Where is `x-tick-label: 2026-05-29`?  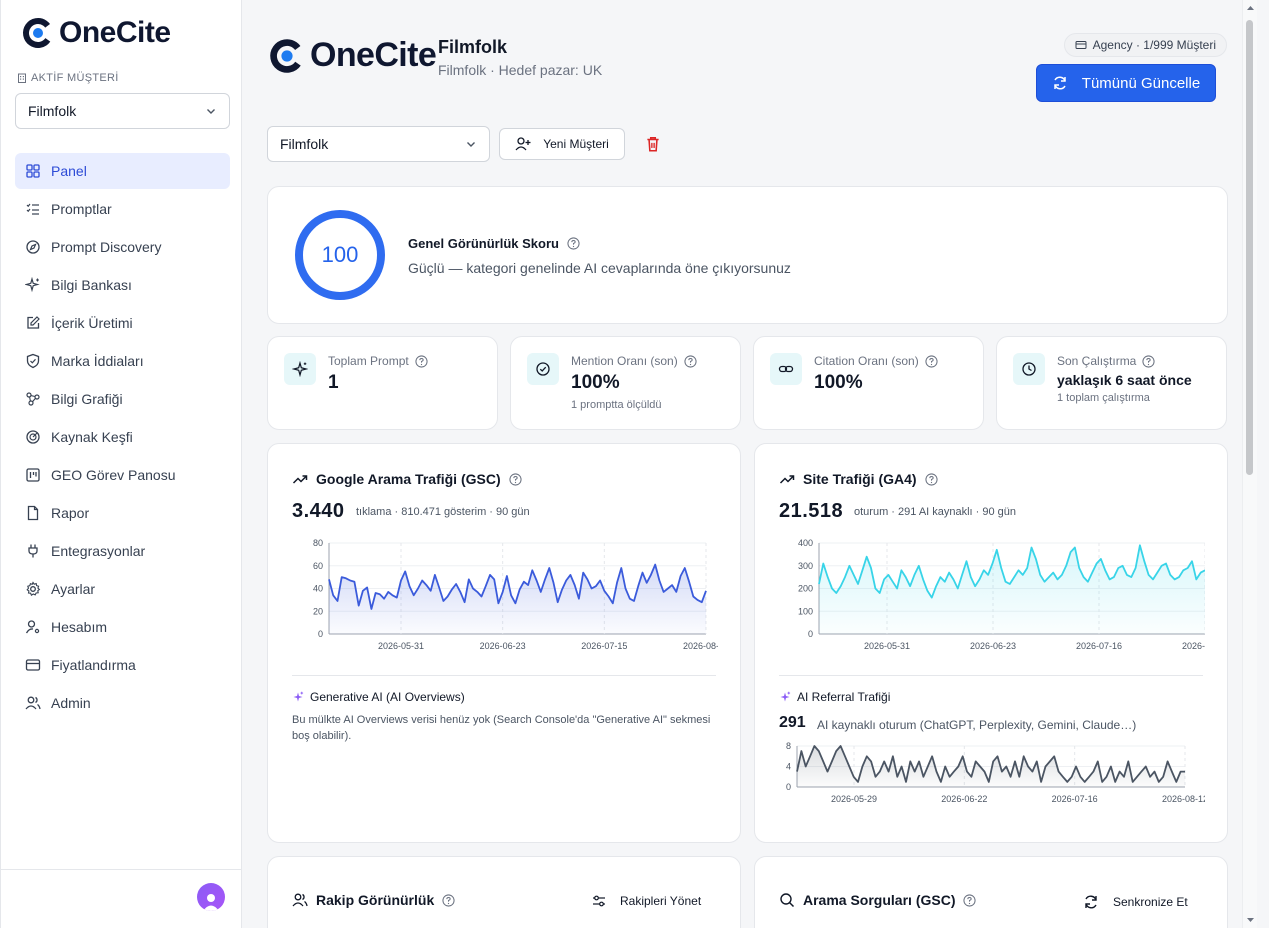 x-tick-label: 2026-05-29 is located at coordinates (854, 799).